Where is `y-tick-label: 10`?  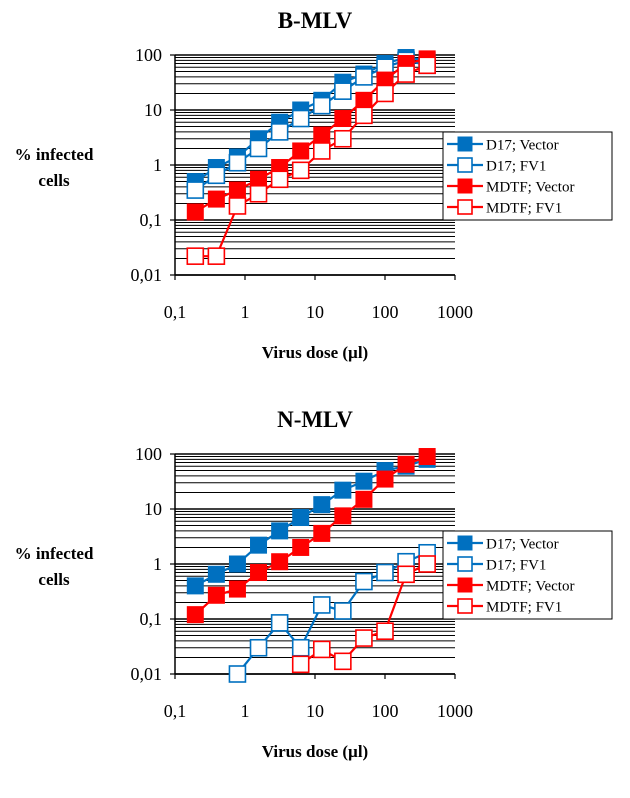
y-tick-label: 10 is located at coordinates (153, 509).